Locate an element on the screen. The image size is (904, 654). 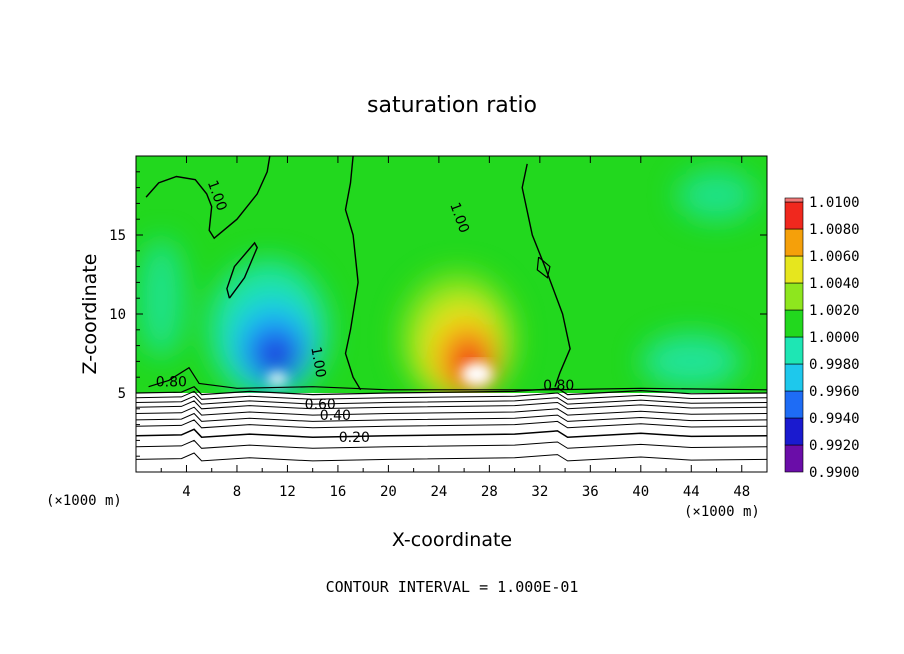
contour-label: 1.00 is located at coordinates (317, 362).